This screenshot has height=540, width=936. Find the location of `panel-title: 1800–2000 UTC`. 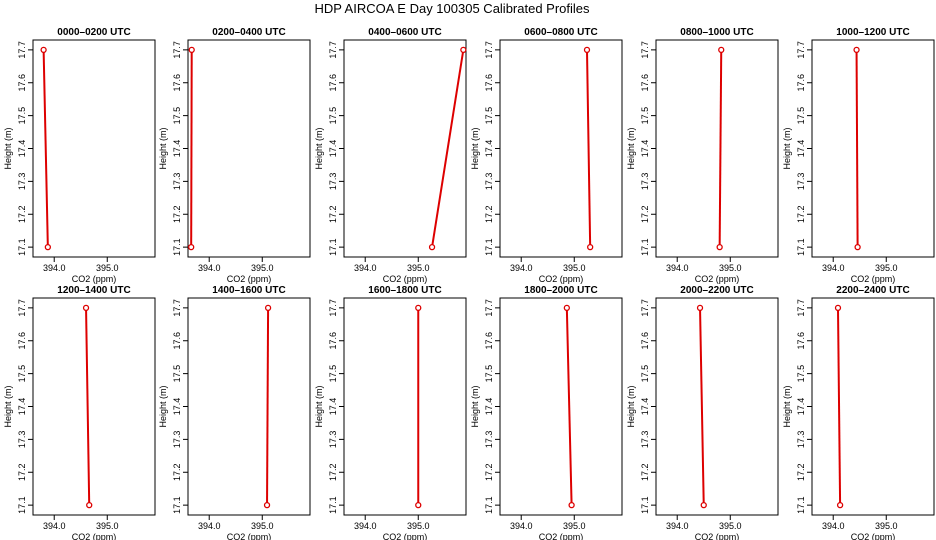

panel-title: 1800–2000 UTC is located at coordinates (560, 290).